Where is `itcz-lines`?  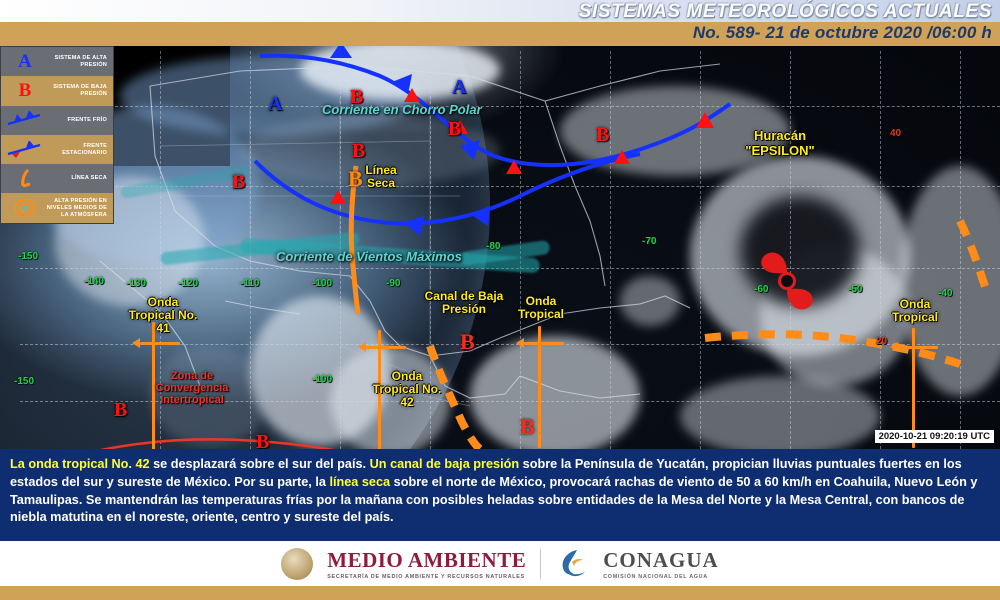
itcz-lines is located at coordinates (217, 443).